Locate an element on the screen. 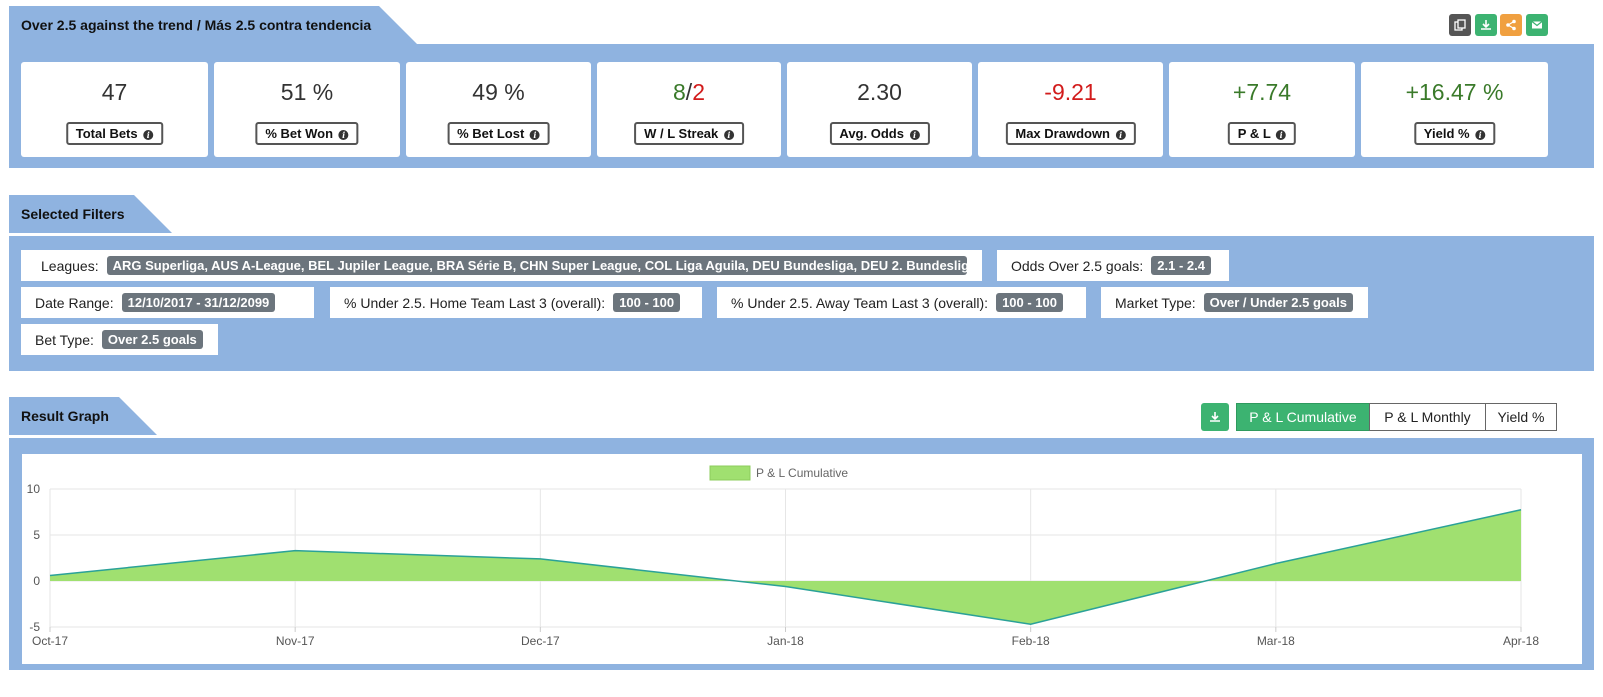  stat-streak: 8/2 W / L Streak i is located at coordinates (689, 109).